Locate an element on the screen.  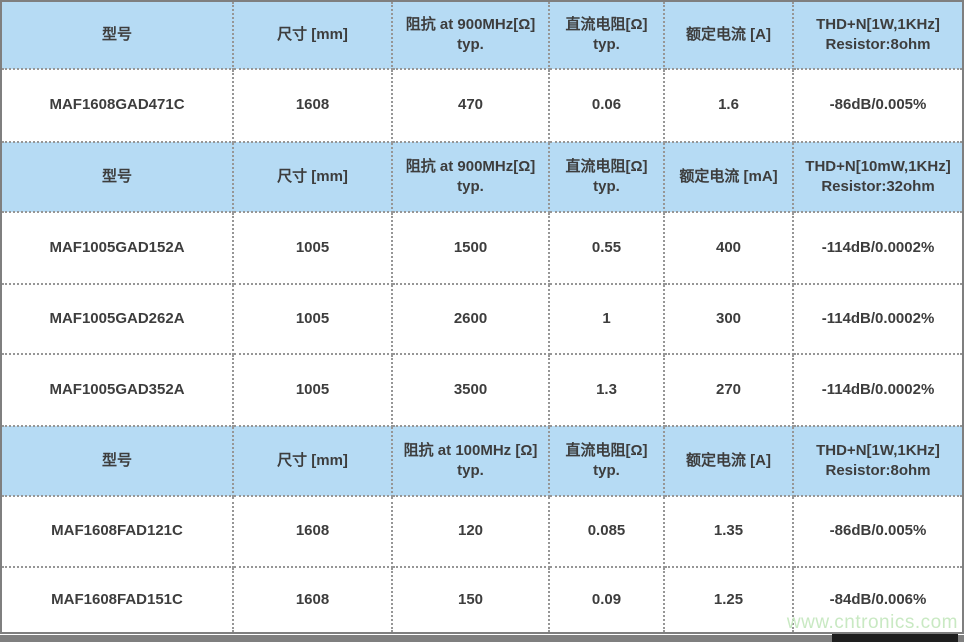
model-cell: MAF1608FAD121C is located at coordinates (117, 531).